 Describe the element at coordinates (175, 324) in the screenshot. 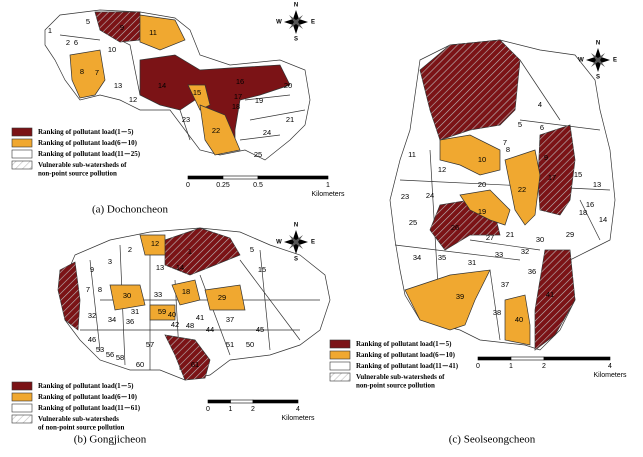

I see `watershed-label: 42` at that location.